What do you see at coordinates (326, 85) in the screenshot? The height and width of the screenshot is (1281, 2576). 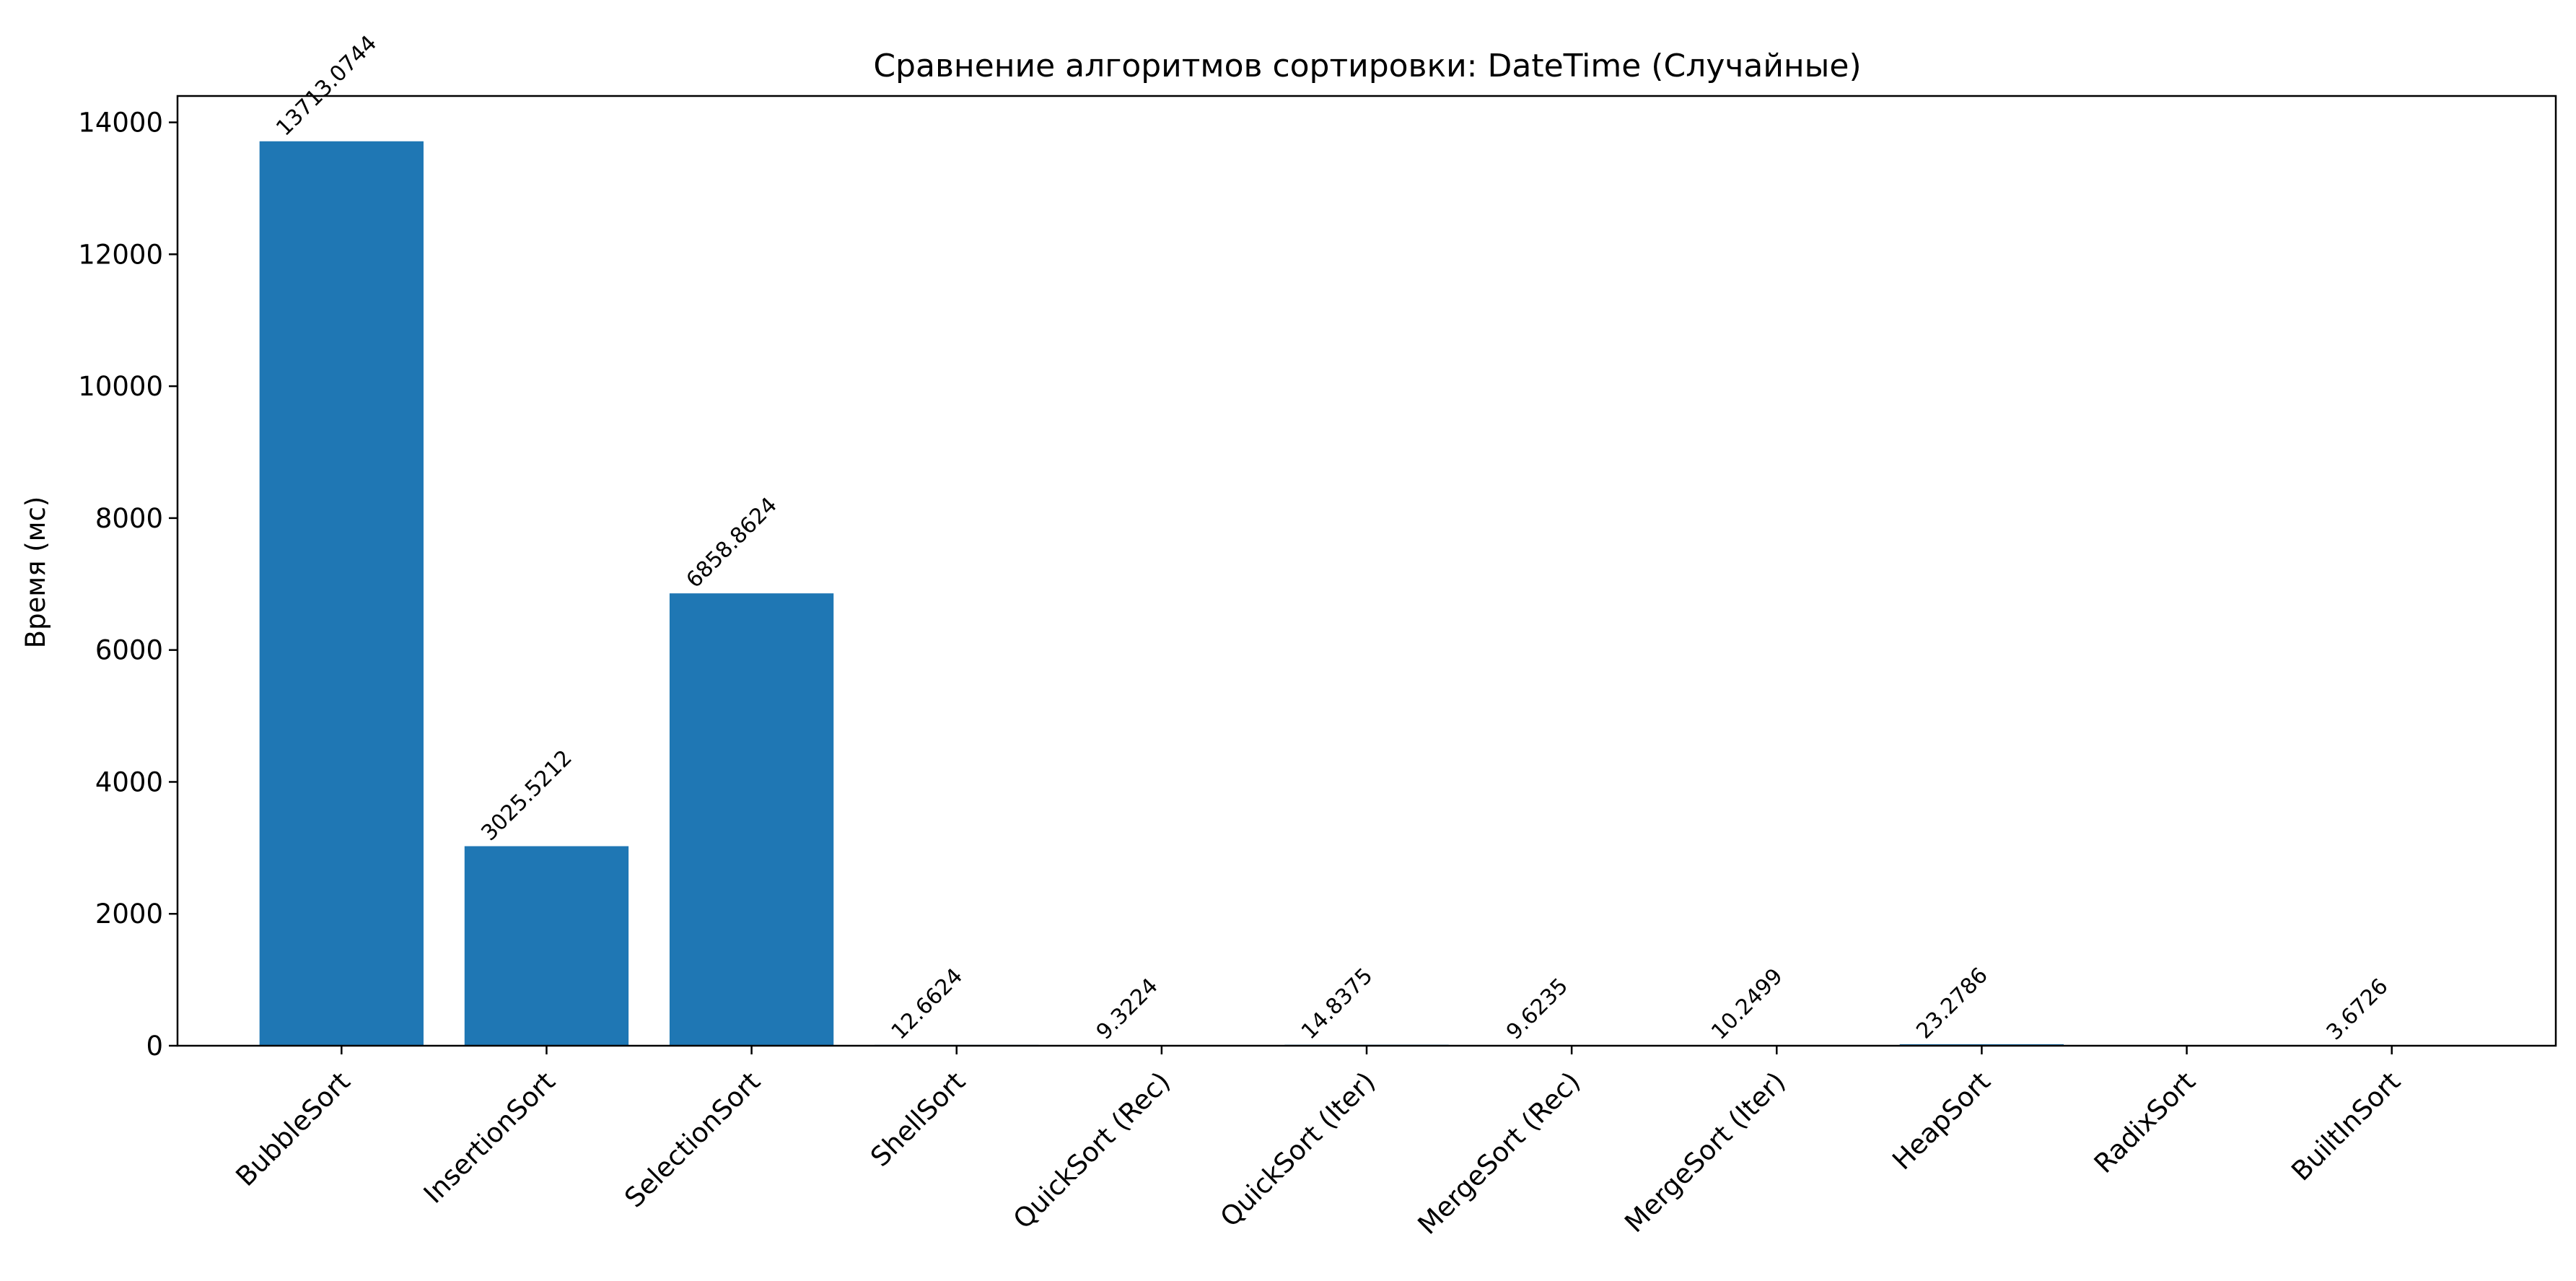 I see `data-label: 13713.0744` at bounding box center [326, 85].